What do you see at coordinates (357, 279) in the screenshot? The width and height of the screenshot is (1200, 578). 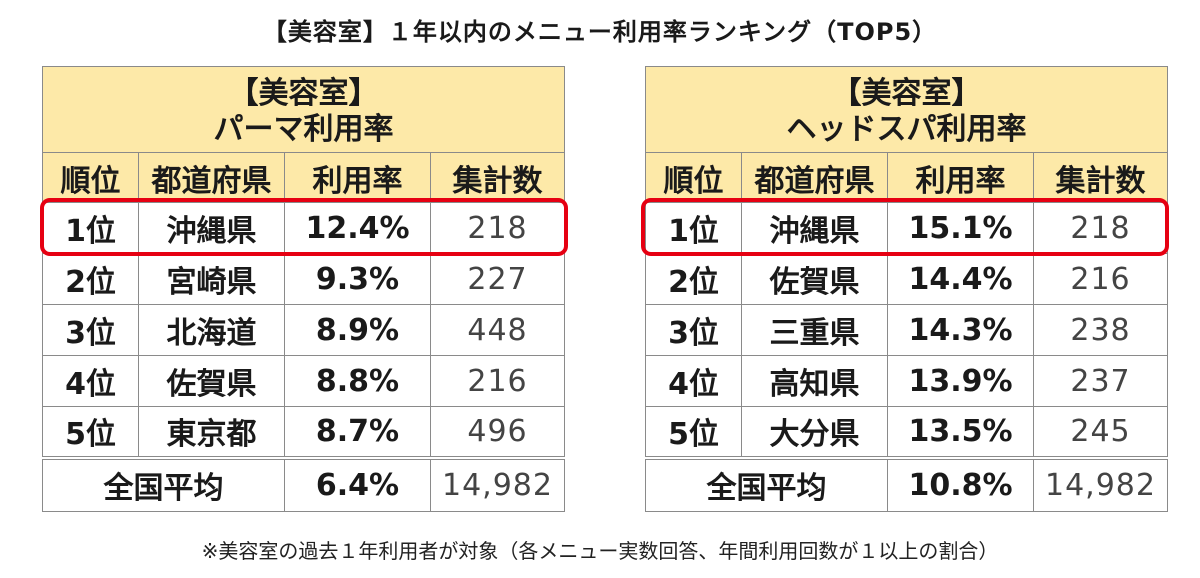 I see `rate-cell: 9.3%` at bounding box center [357, 279].